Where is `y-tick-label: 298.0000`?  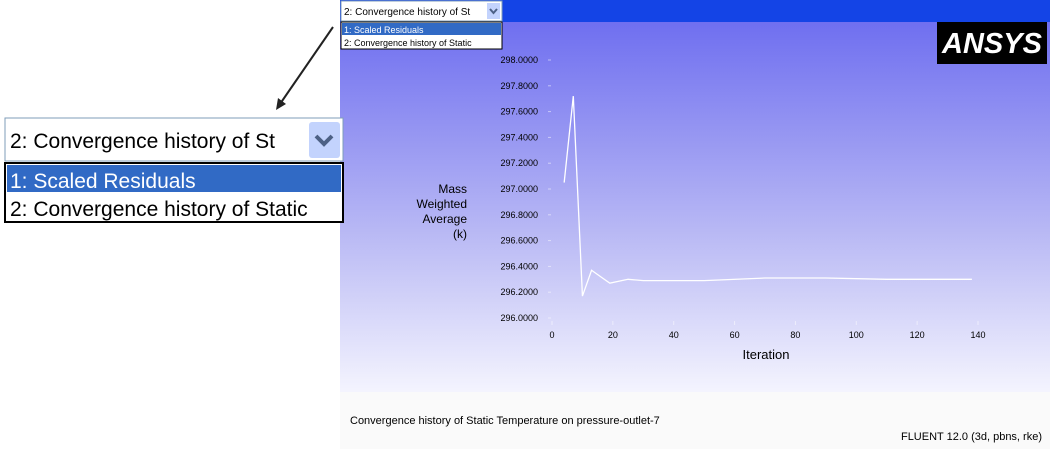 y-tick-label: 298.0000 is located at coordinates (519, 60).